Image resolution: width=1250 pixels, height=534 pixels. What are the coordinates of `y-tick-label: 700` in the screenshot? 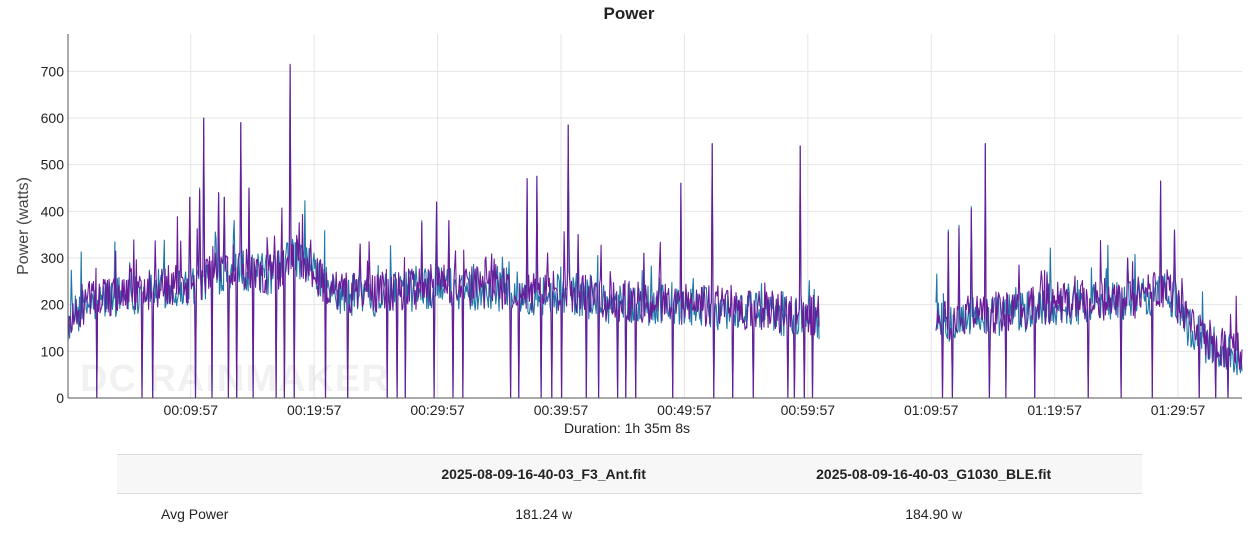 It's located at (53, 71).